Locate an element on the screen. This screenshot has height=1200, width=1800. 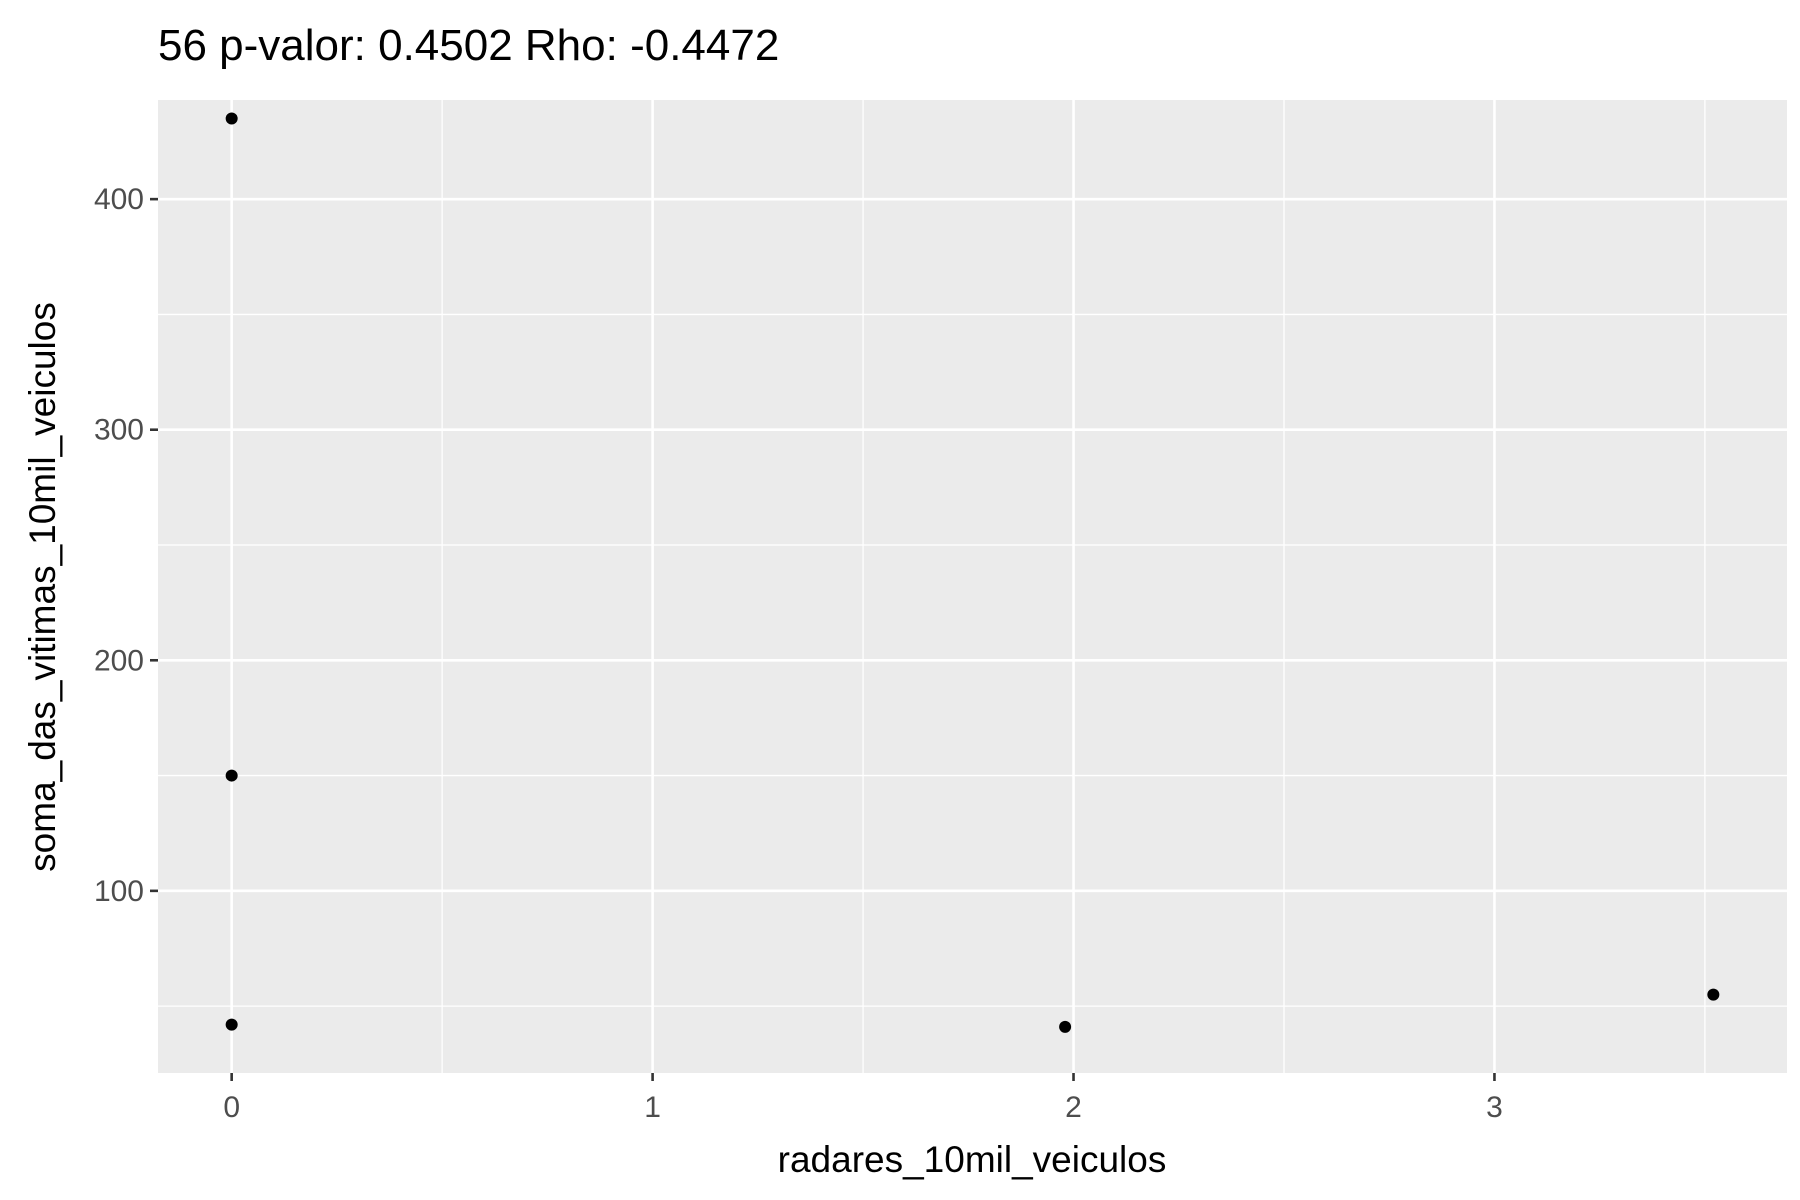
y-tick-label: 200 is located at coordinates (119, 660).